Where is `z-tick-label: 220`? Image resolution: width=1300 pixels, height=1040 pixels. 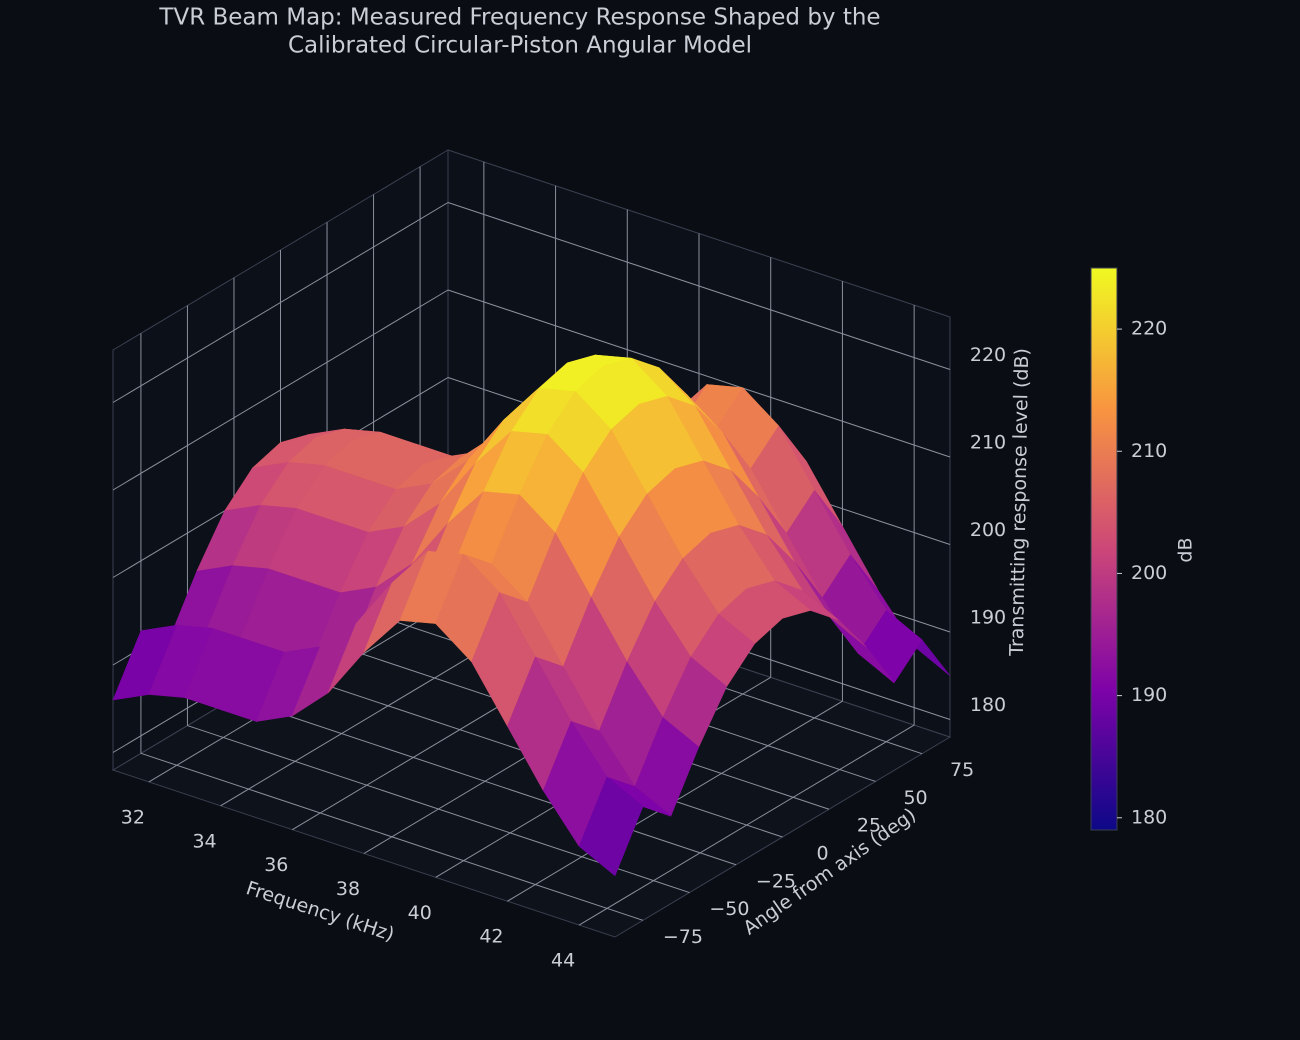
z-tick-label: 220 is located at coordinates (988, 355).